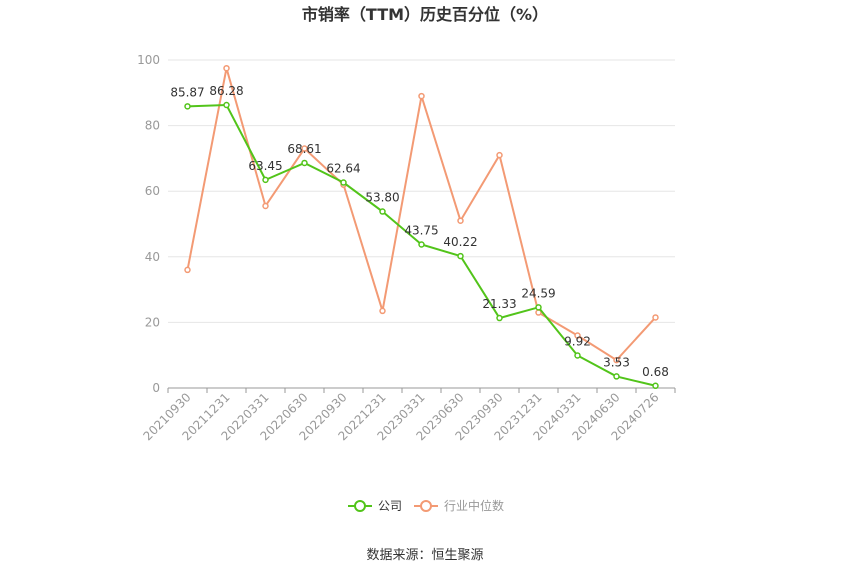  I want to click on data-label: 24.59, so click(538, 293).